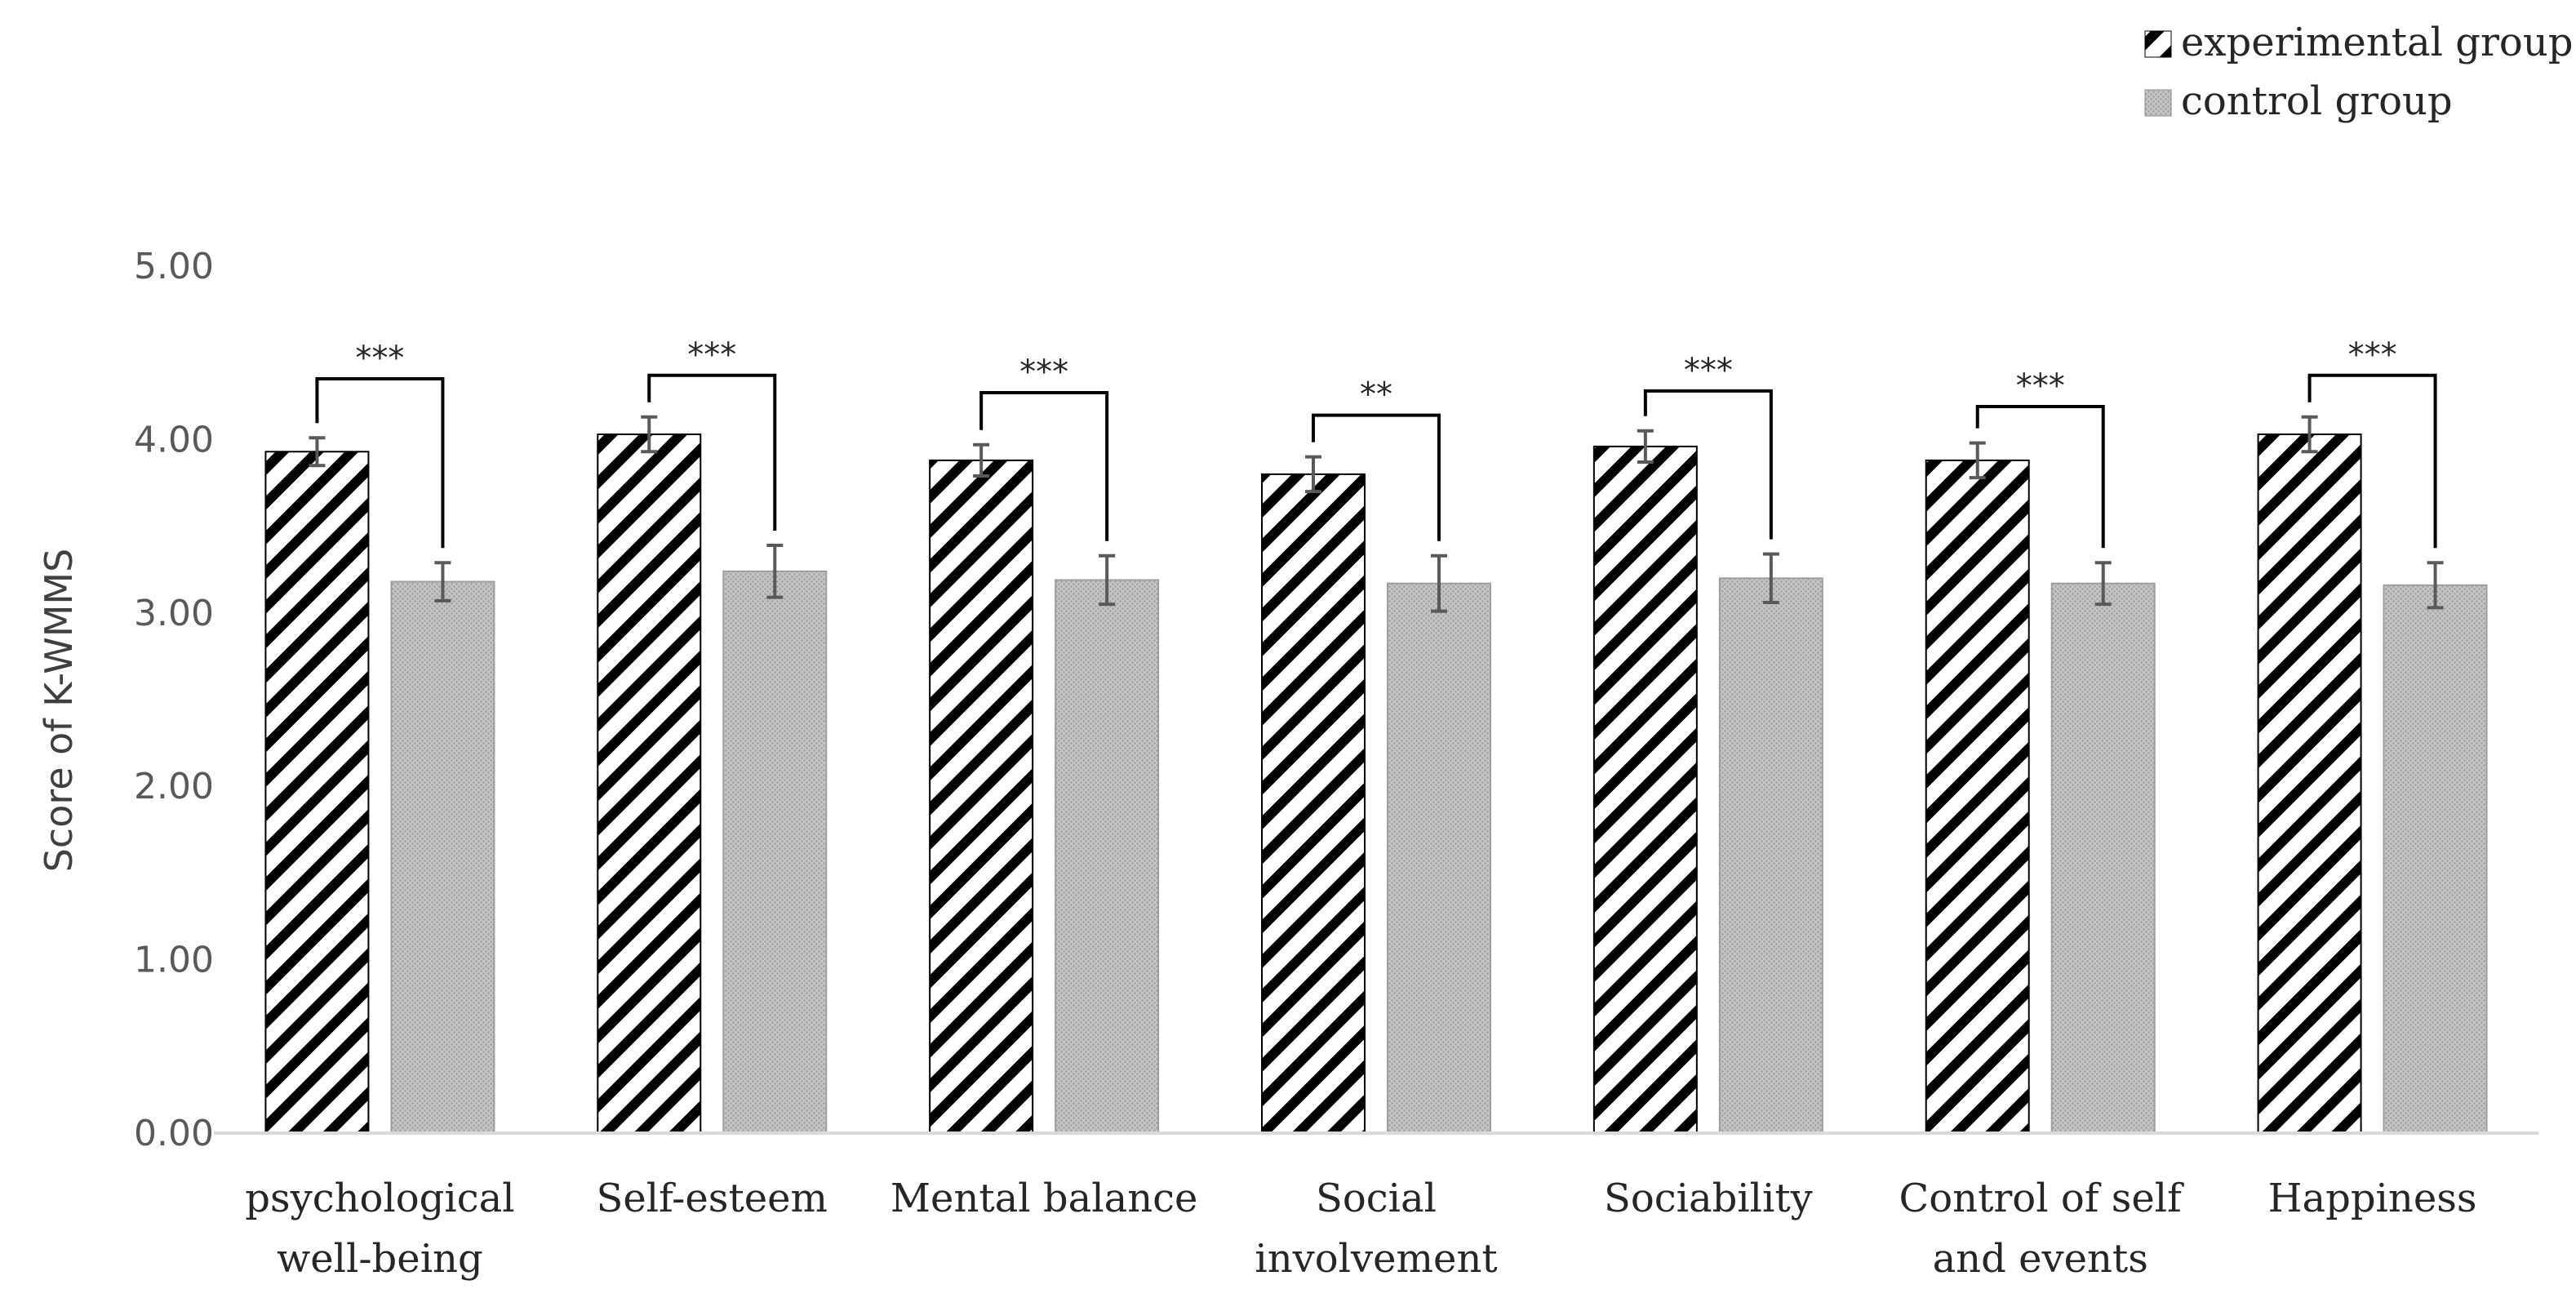  I want to click on significance-bracket-5: ***, so click(2040, 458).